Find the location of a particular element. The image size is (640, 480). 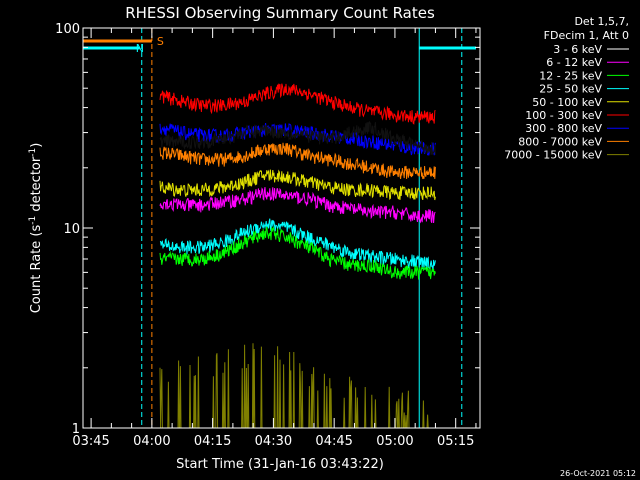

y-label-part-4: ) is located at coordinates (36, 145).